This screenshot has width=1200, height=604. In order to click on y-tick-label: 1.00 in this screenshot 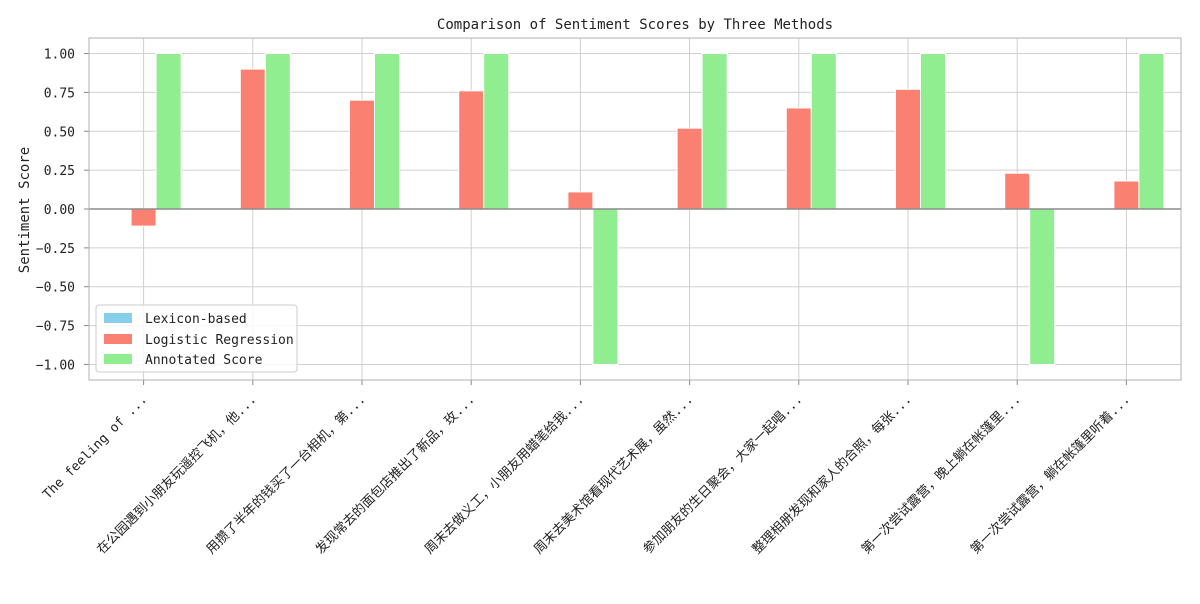, I will do `click(59, 55)`.